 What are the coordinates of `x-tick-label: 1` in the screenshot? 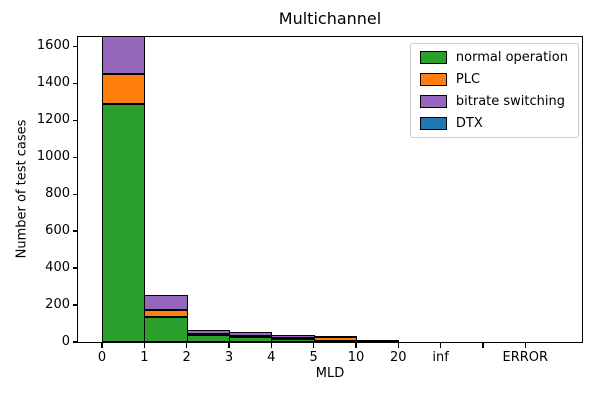 It's located at (144, 357).